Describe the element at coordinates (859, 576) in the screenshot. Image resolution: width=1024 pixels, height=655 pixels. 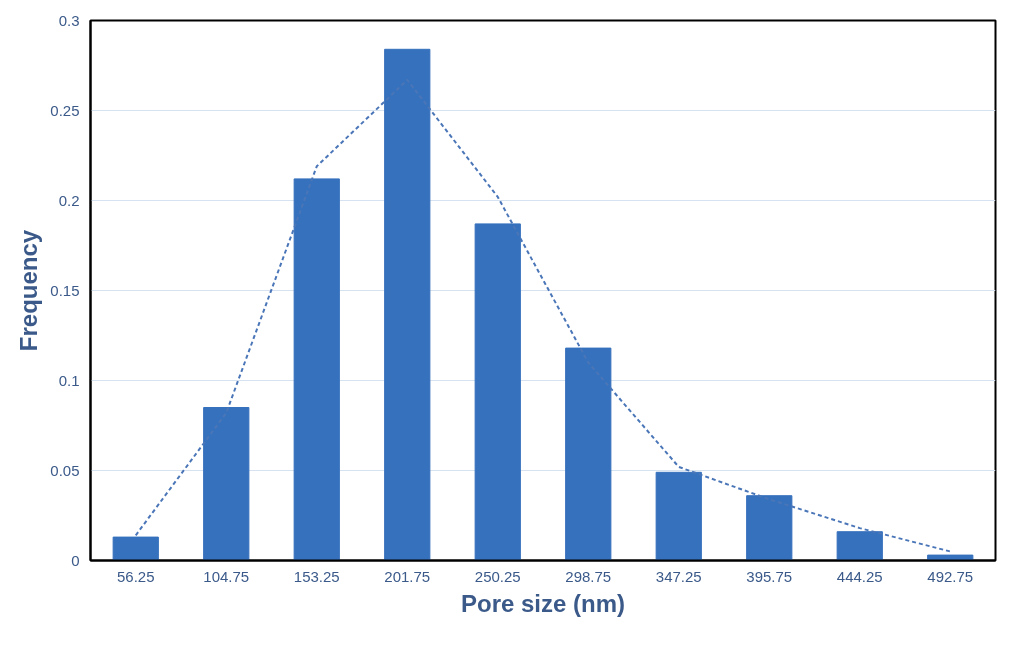
I see `x-tick-label: 444.25` at that location.